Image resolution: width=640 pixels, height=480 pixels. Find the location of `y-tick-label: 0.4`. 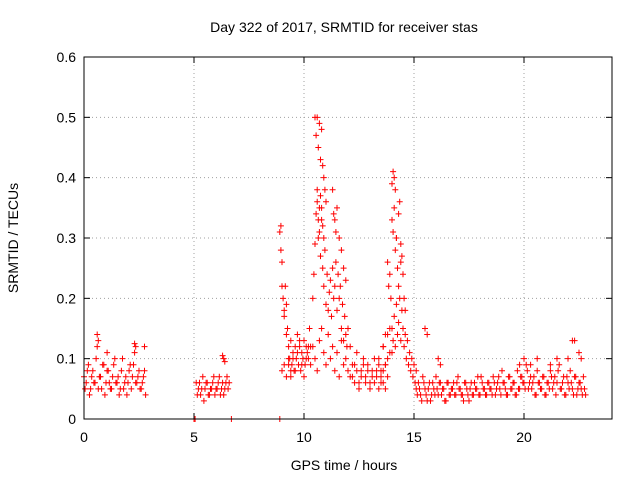

y-tick-label: 0.4 is located at coordinates (67, 178).